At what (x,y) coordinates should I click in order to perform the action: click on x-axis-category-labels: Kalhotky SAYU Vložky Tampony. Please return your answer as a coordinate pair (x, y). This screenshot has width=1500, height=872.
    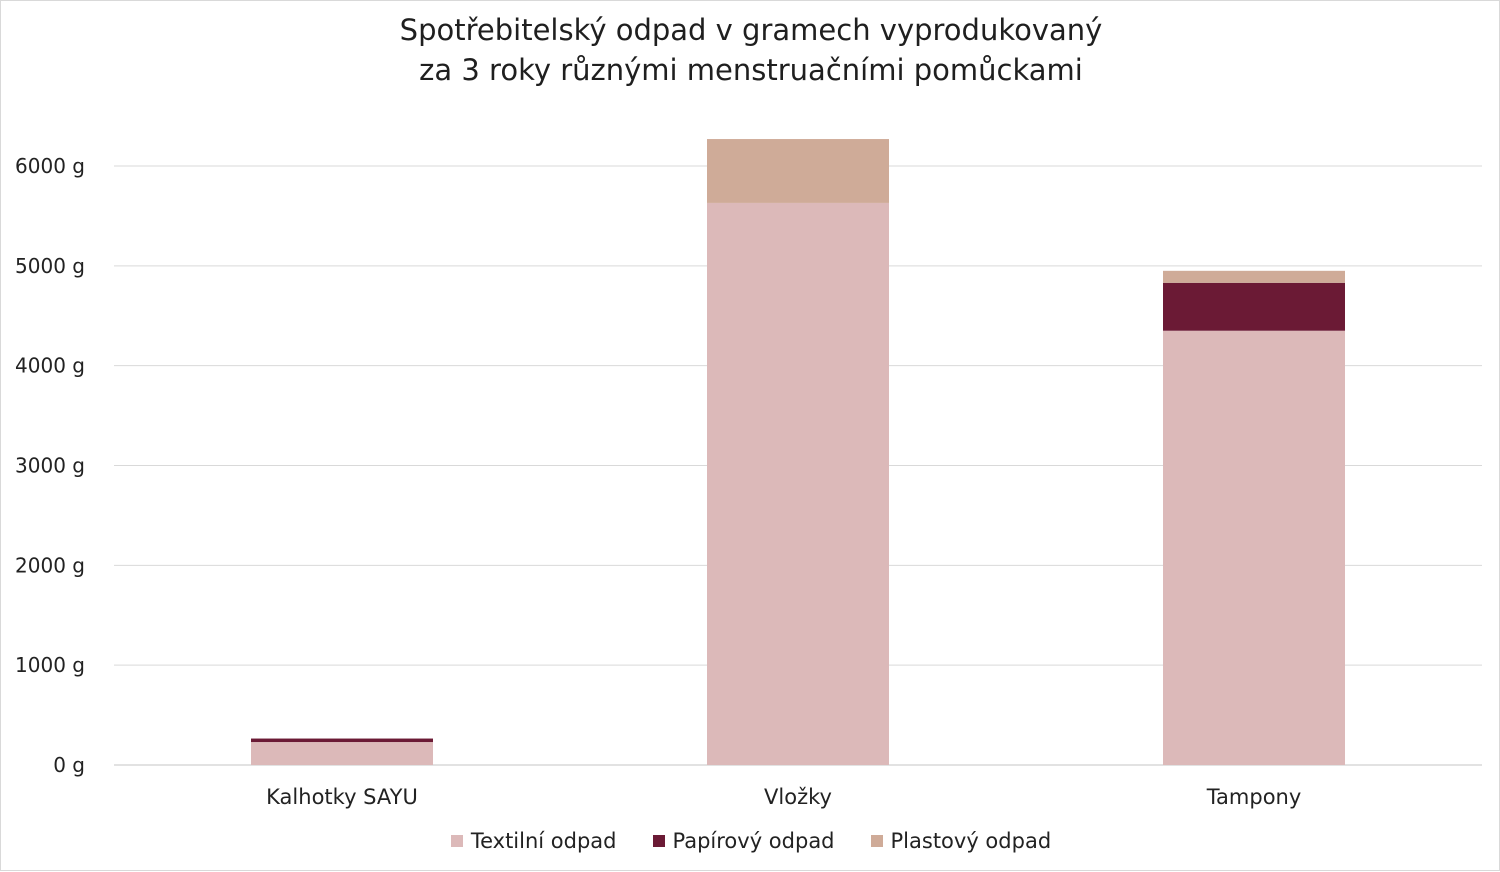
    Looking at the image, I should click on (783, 797).